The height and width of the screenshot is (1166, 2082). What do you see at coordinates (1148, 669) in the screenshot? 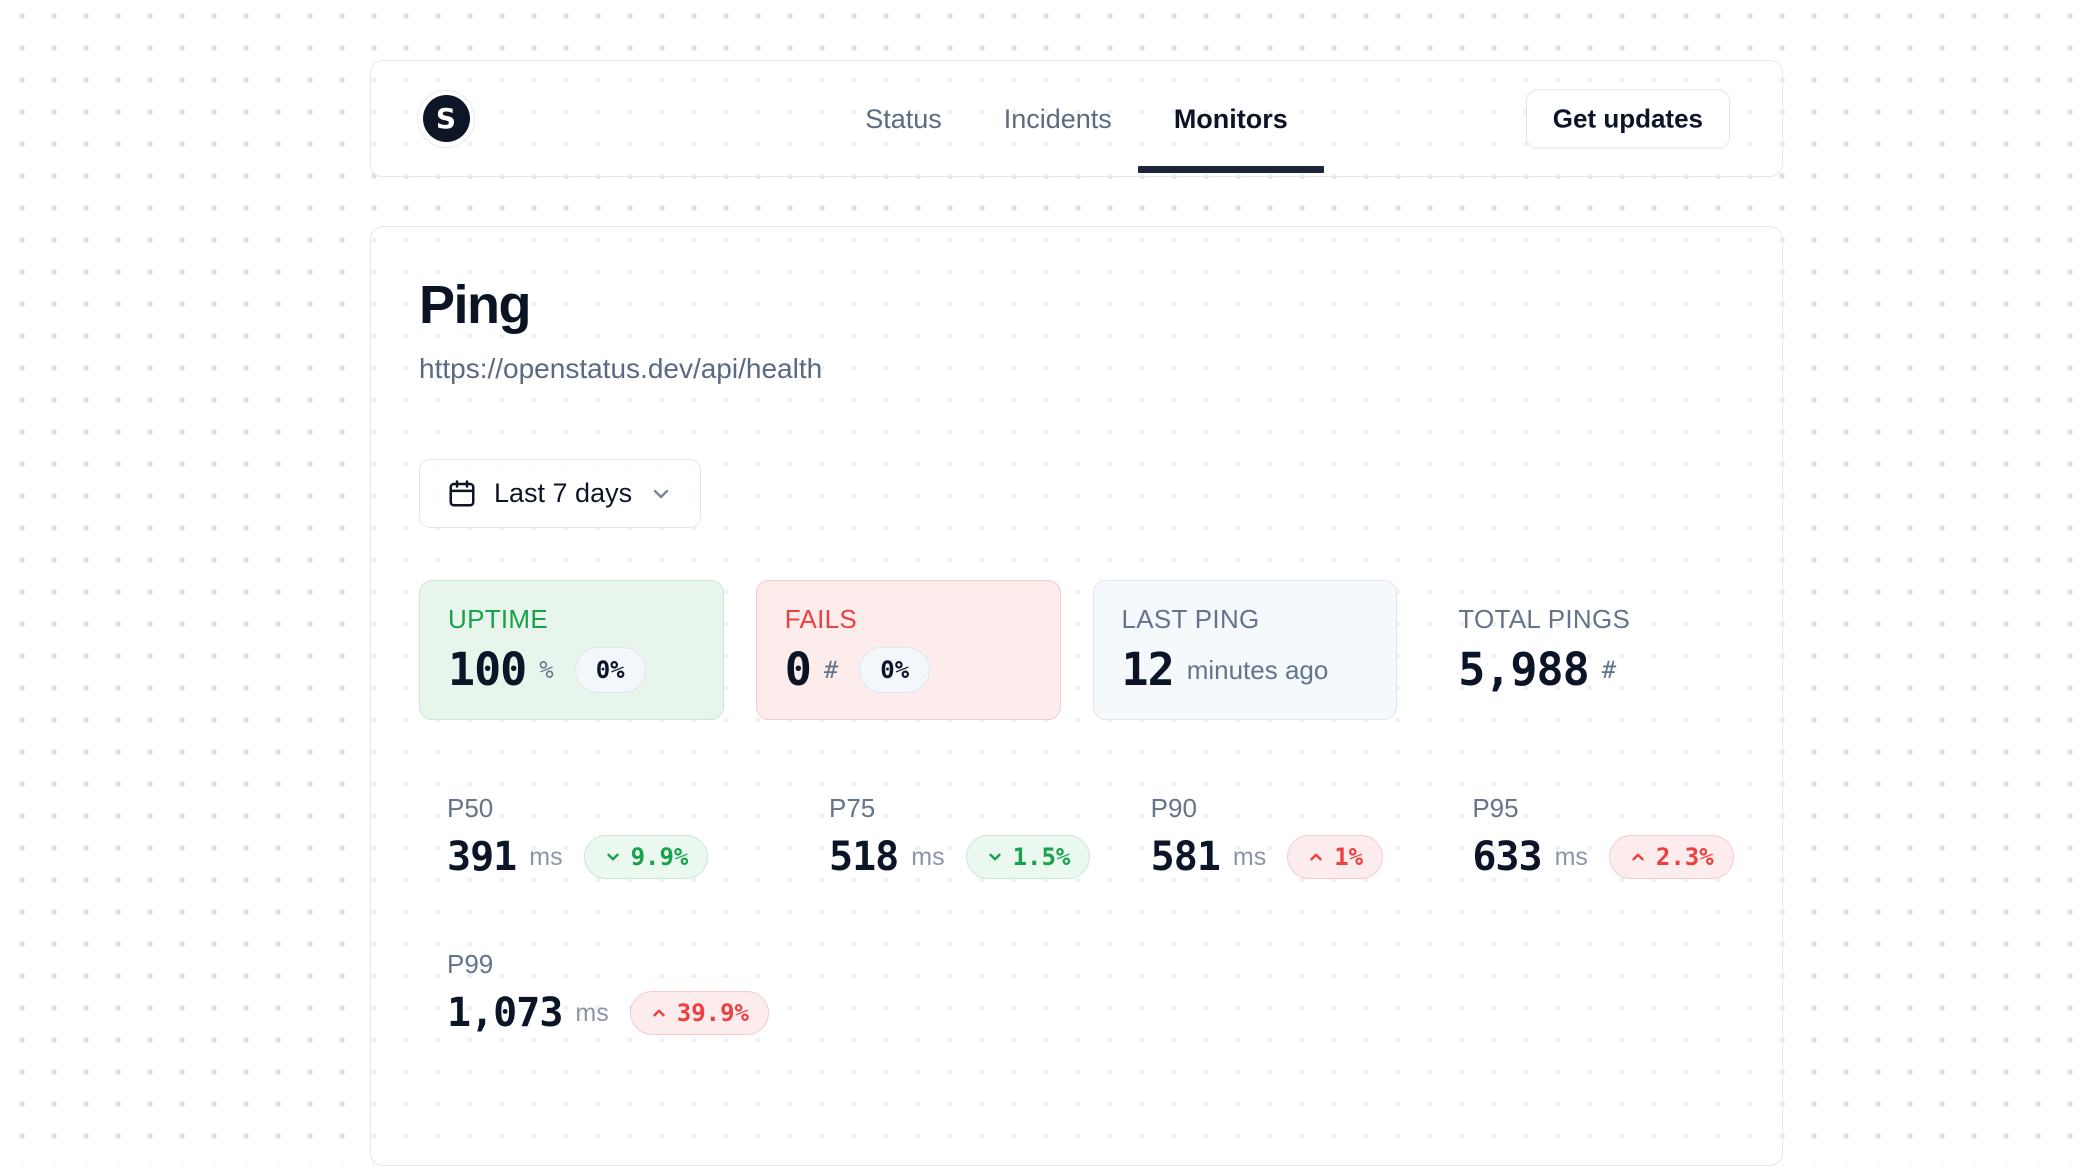
I see `stat-value: 12` at bounding box center [1148, 669].